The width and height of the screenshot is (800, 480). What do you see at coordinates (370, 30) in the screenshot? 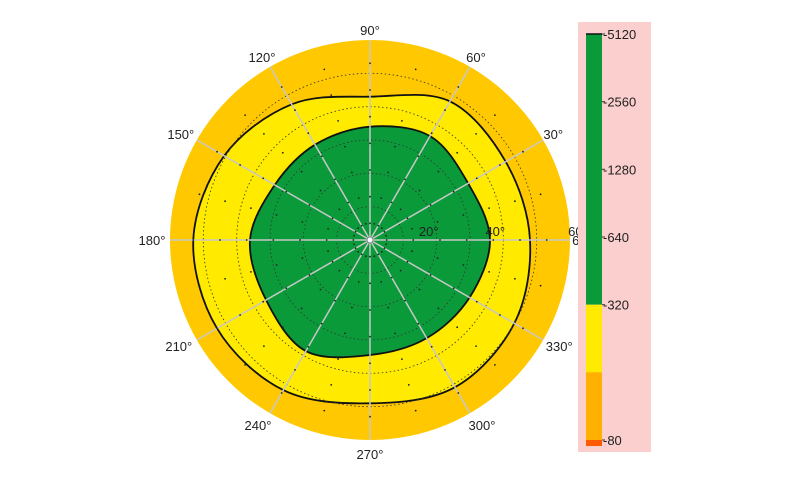
I see `angular-tick-label: 90°` at bounding box center [370, 30].